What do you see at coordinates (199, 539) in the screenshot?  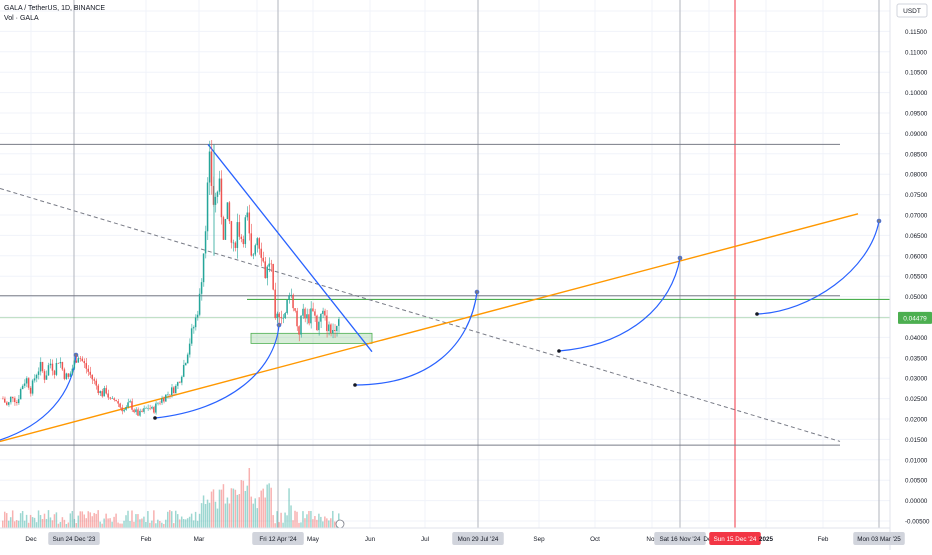 I see `time-tick-label: Mar` at bounding box center [199, 539].